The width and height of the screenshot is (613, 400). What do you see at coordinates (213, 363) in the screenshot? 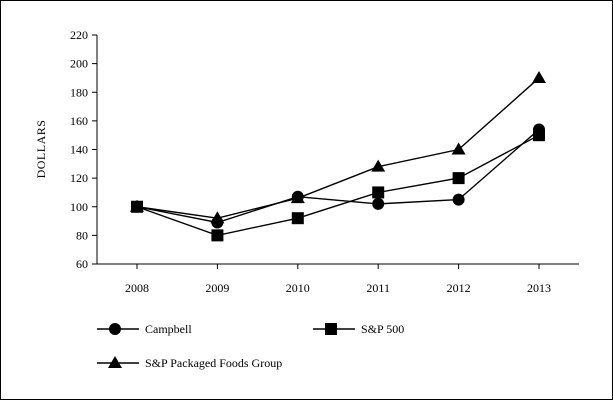
I see `legend-label: S&P Packaged Foods Group` at bounding box center [213, 363].